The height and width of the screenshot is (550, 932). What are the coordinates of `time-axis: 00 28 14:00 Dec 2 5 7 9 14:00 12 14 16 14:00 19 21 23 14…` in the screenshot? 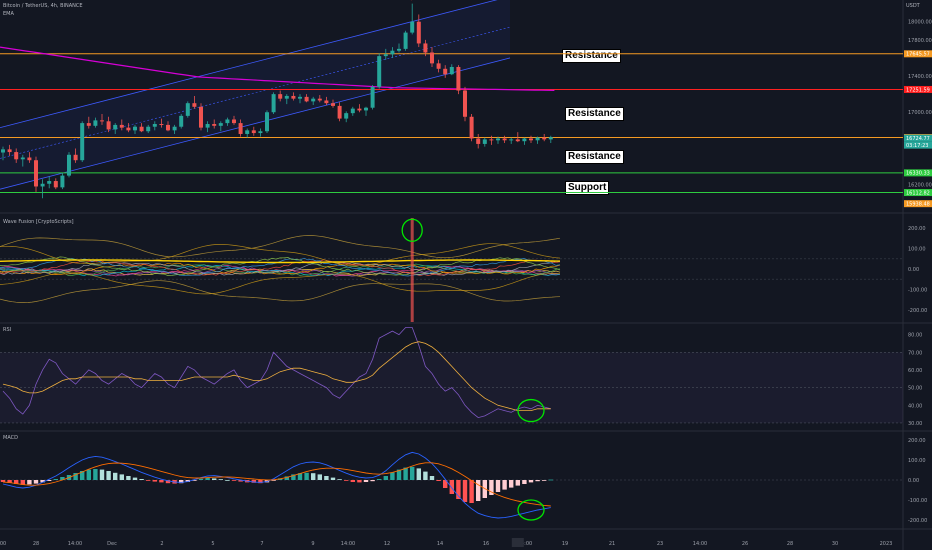 It's located at (446, 542).